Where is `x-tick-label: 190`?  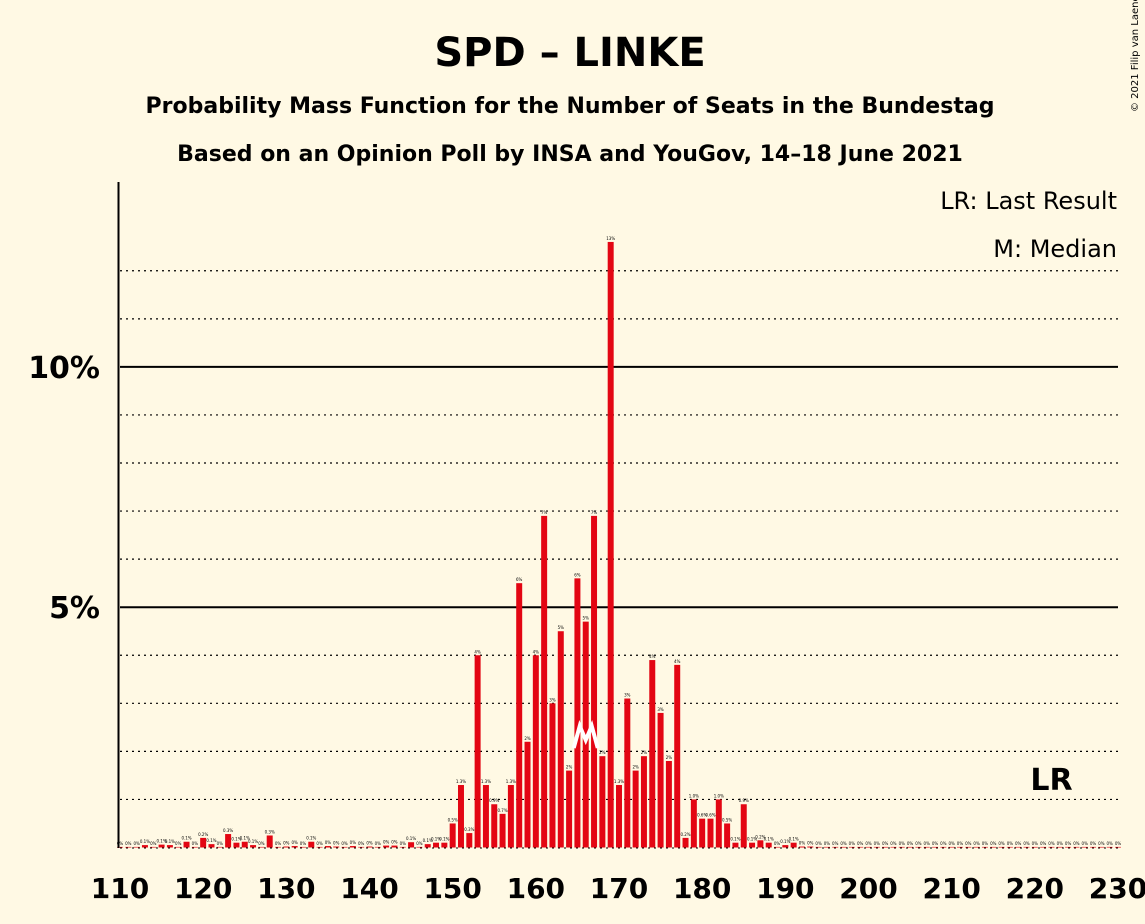 x-tick-label: 190 is located at coordinates (785, 888).